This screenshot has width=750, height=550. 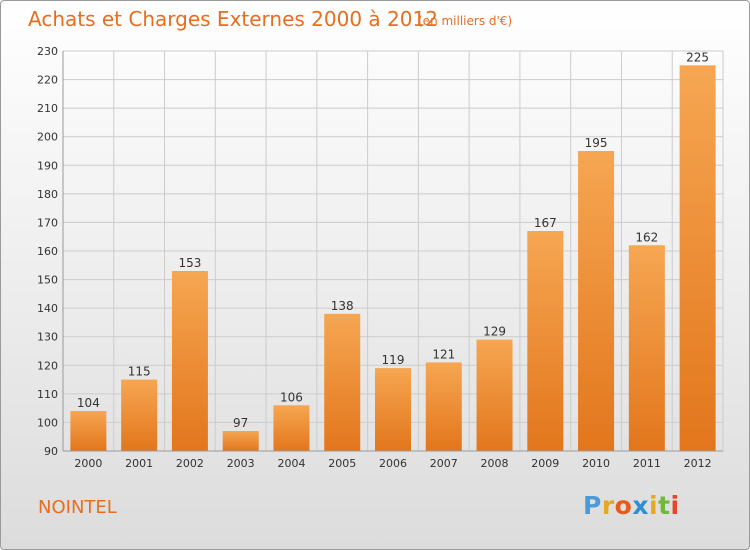 What do you see at coordinates (47, 108) in the screenshot?
I see `y-tick-label: 210` at bounding box center [47, 108].